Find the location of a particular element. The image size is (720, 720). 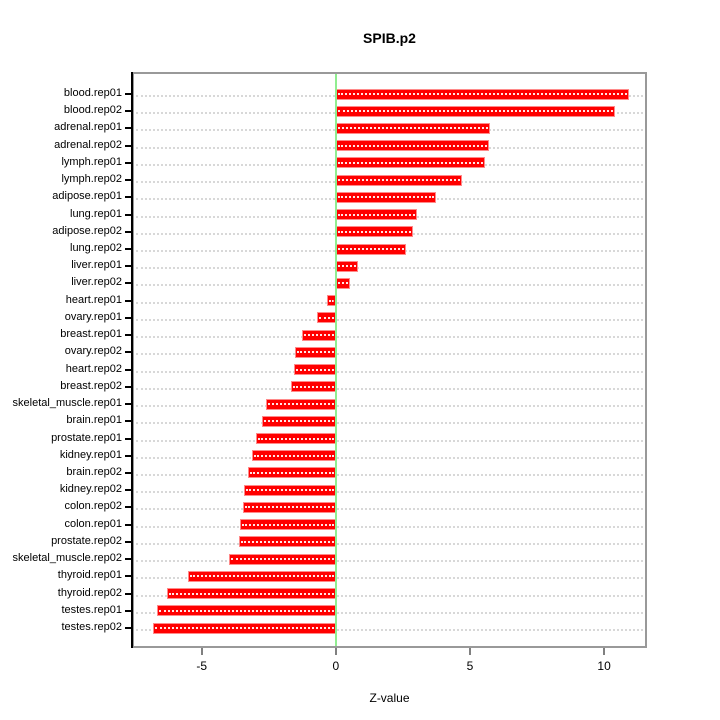

bar-lymph.rep01 is located at coordinates (410, 163).